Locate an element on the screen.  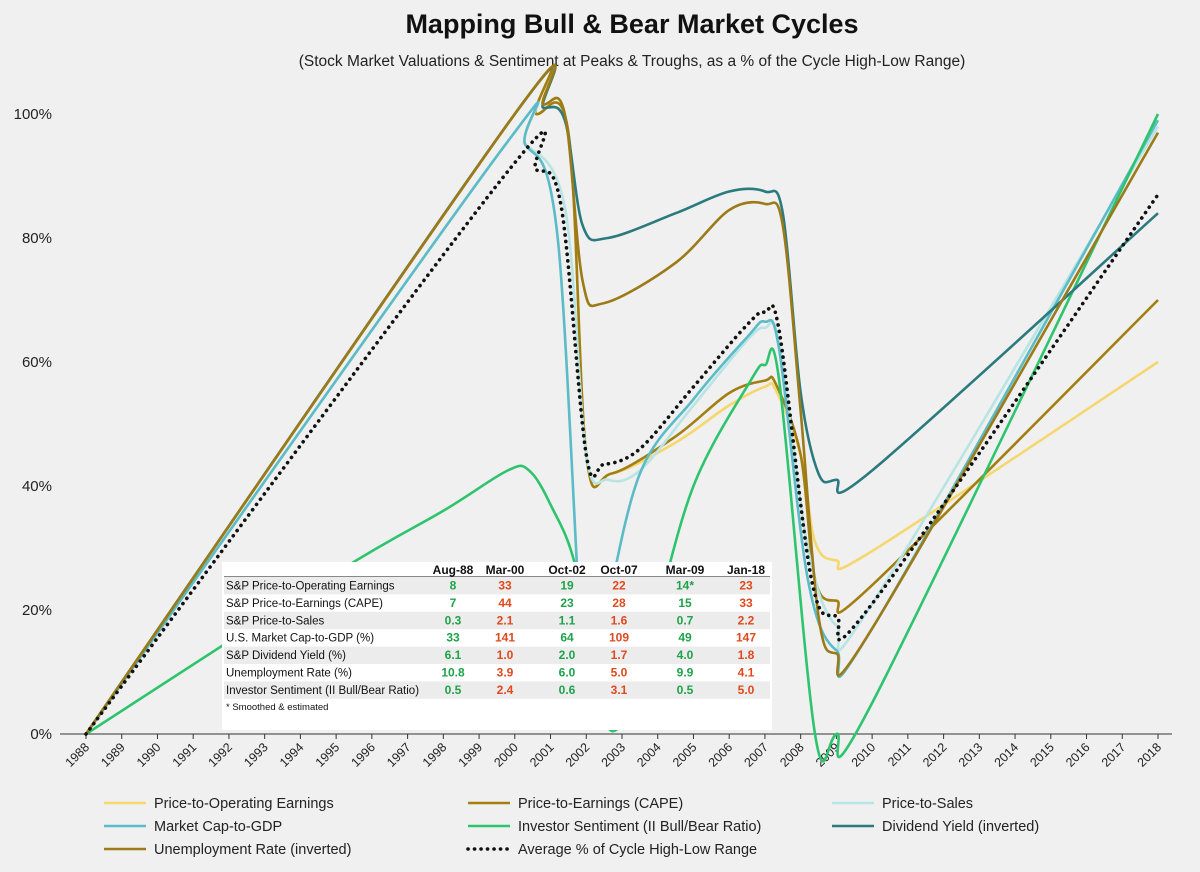
x-tick-label: 2013 is located at coordinates (971, 755).